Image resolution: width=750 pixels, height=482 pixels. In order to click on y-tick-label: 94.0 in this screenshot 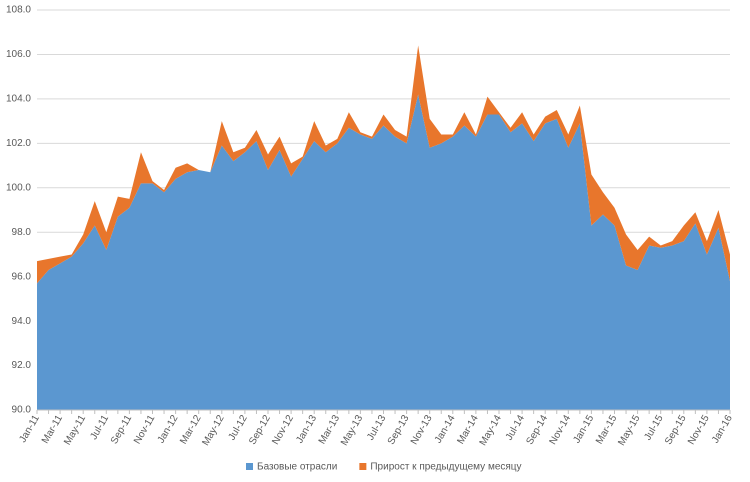, I will do `click(22, 321)`.